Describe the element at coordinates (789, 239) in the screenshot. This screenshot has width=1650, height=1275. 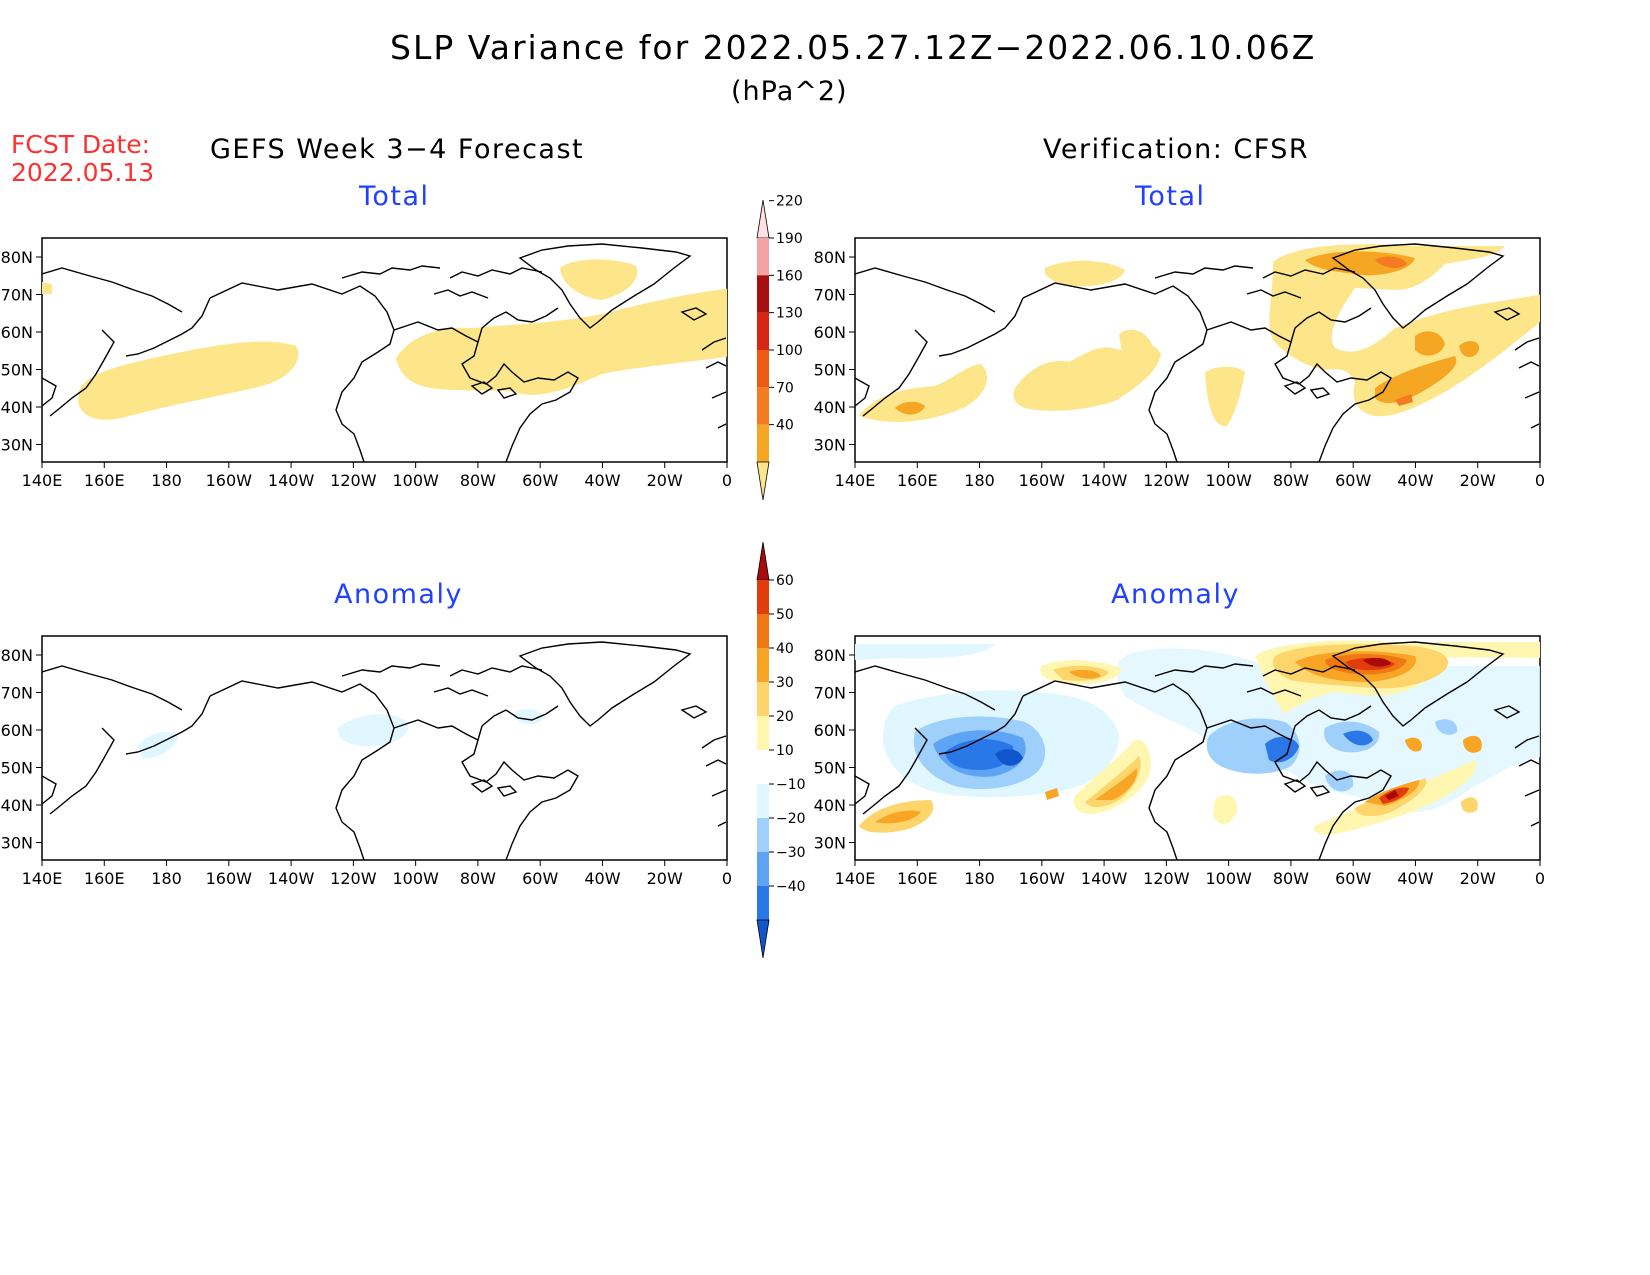
I see `colorbar-tick-label: 190` at that location.